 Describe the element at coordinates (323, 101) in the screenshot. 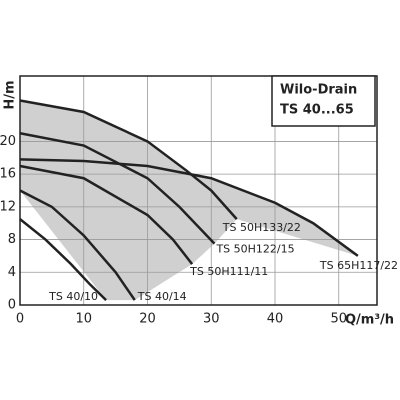

I see `legend-box` at that location.